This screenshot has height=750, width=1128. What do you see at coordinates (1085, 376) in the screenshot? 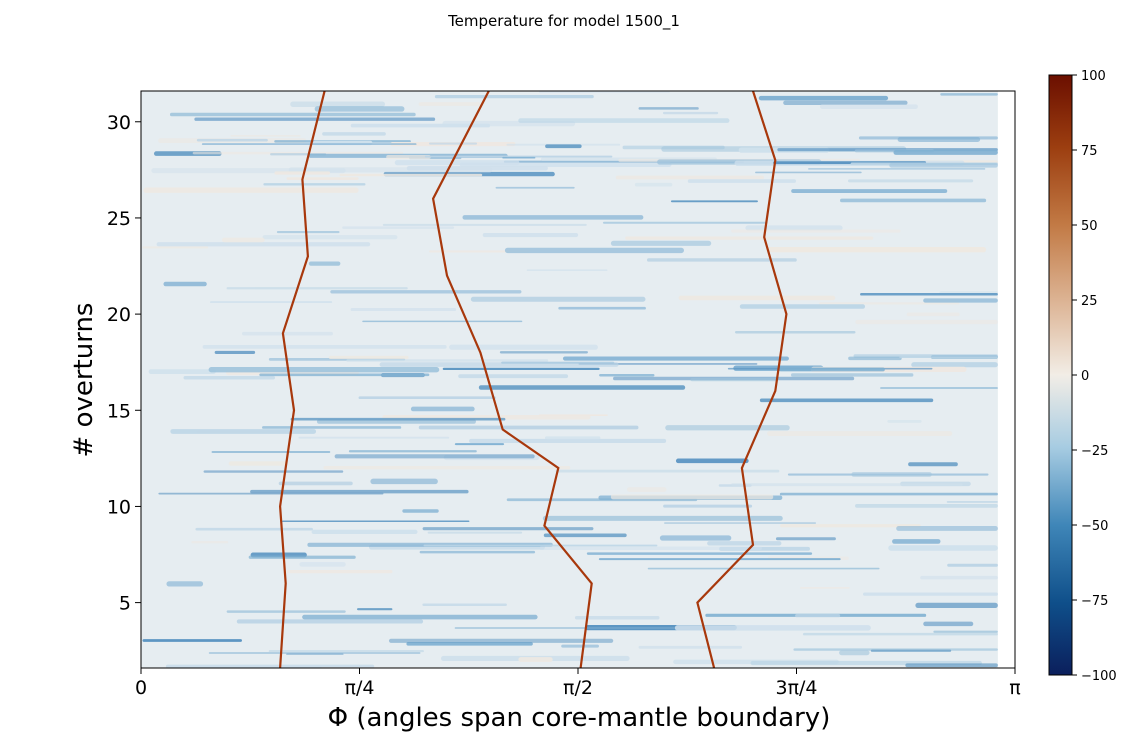
I see `colorbar-tick-label: 0` at bounding box center [1085, 376].